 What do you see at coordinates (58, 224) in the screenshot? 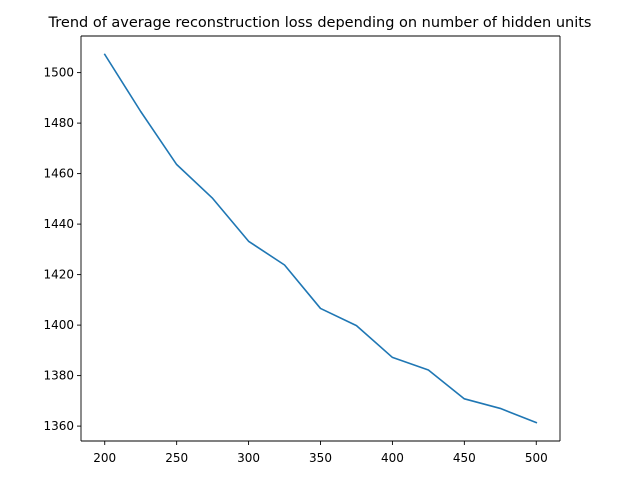
I see `y-tick-label: 1440` at bounding box center [58, 224].